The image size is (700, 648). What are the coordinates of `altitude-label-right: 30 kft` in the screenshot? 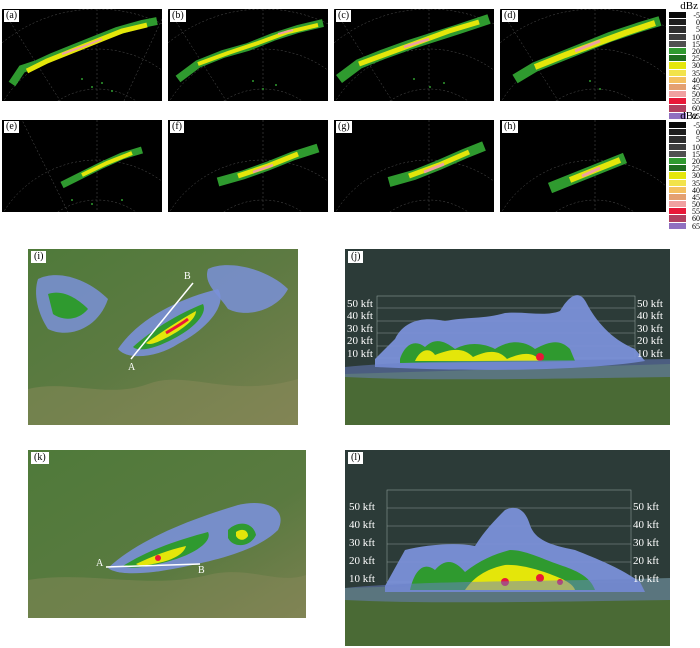 It's located at (646, 543).